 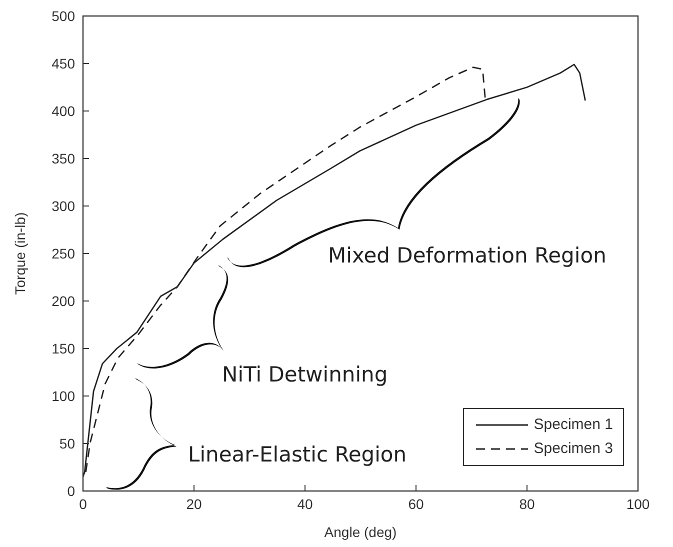 What do you see at coordinates (194, 504) in the screenshot?
I see `x-tick-label: 20` at bounding box center [194, 504].